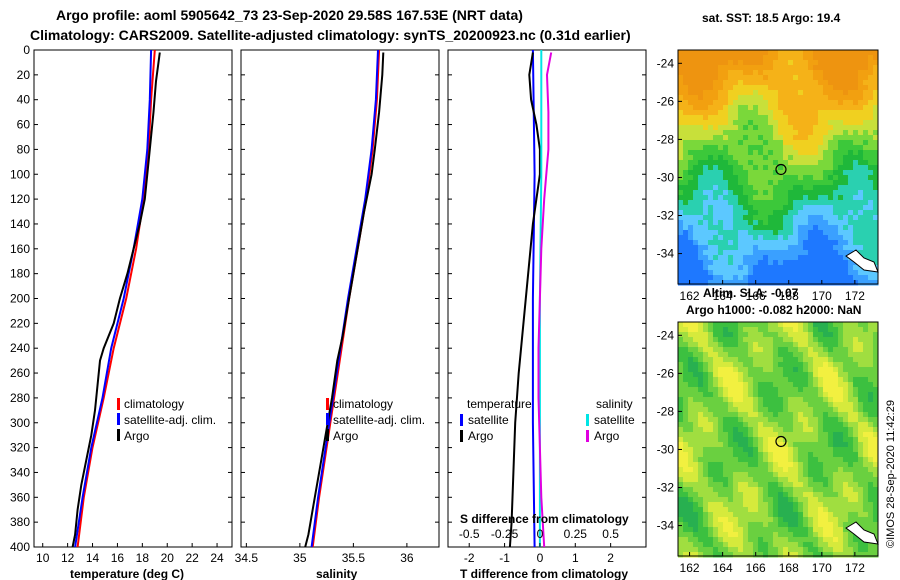  What do you see at coordinates (666, 526) in the screenshot?
I see `lat-tick-label: -34` at bounding box center [666, 526].